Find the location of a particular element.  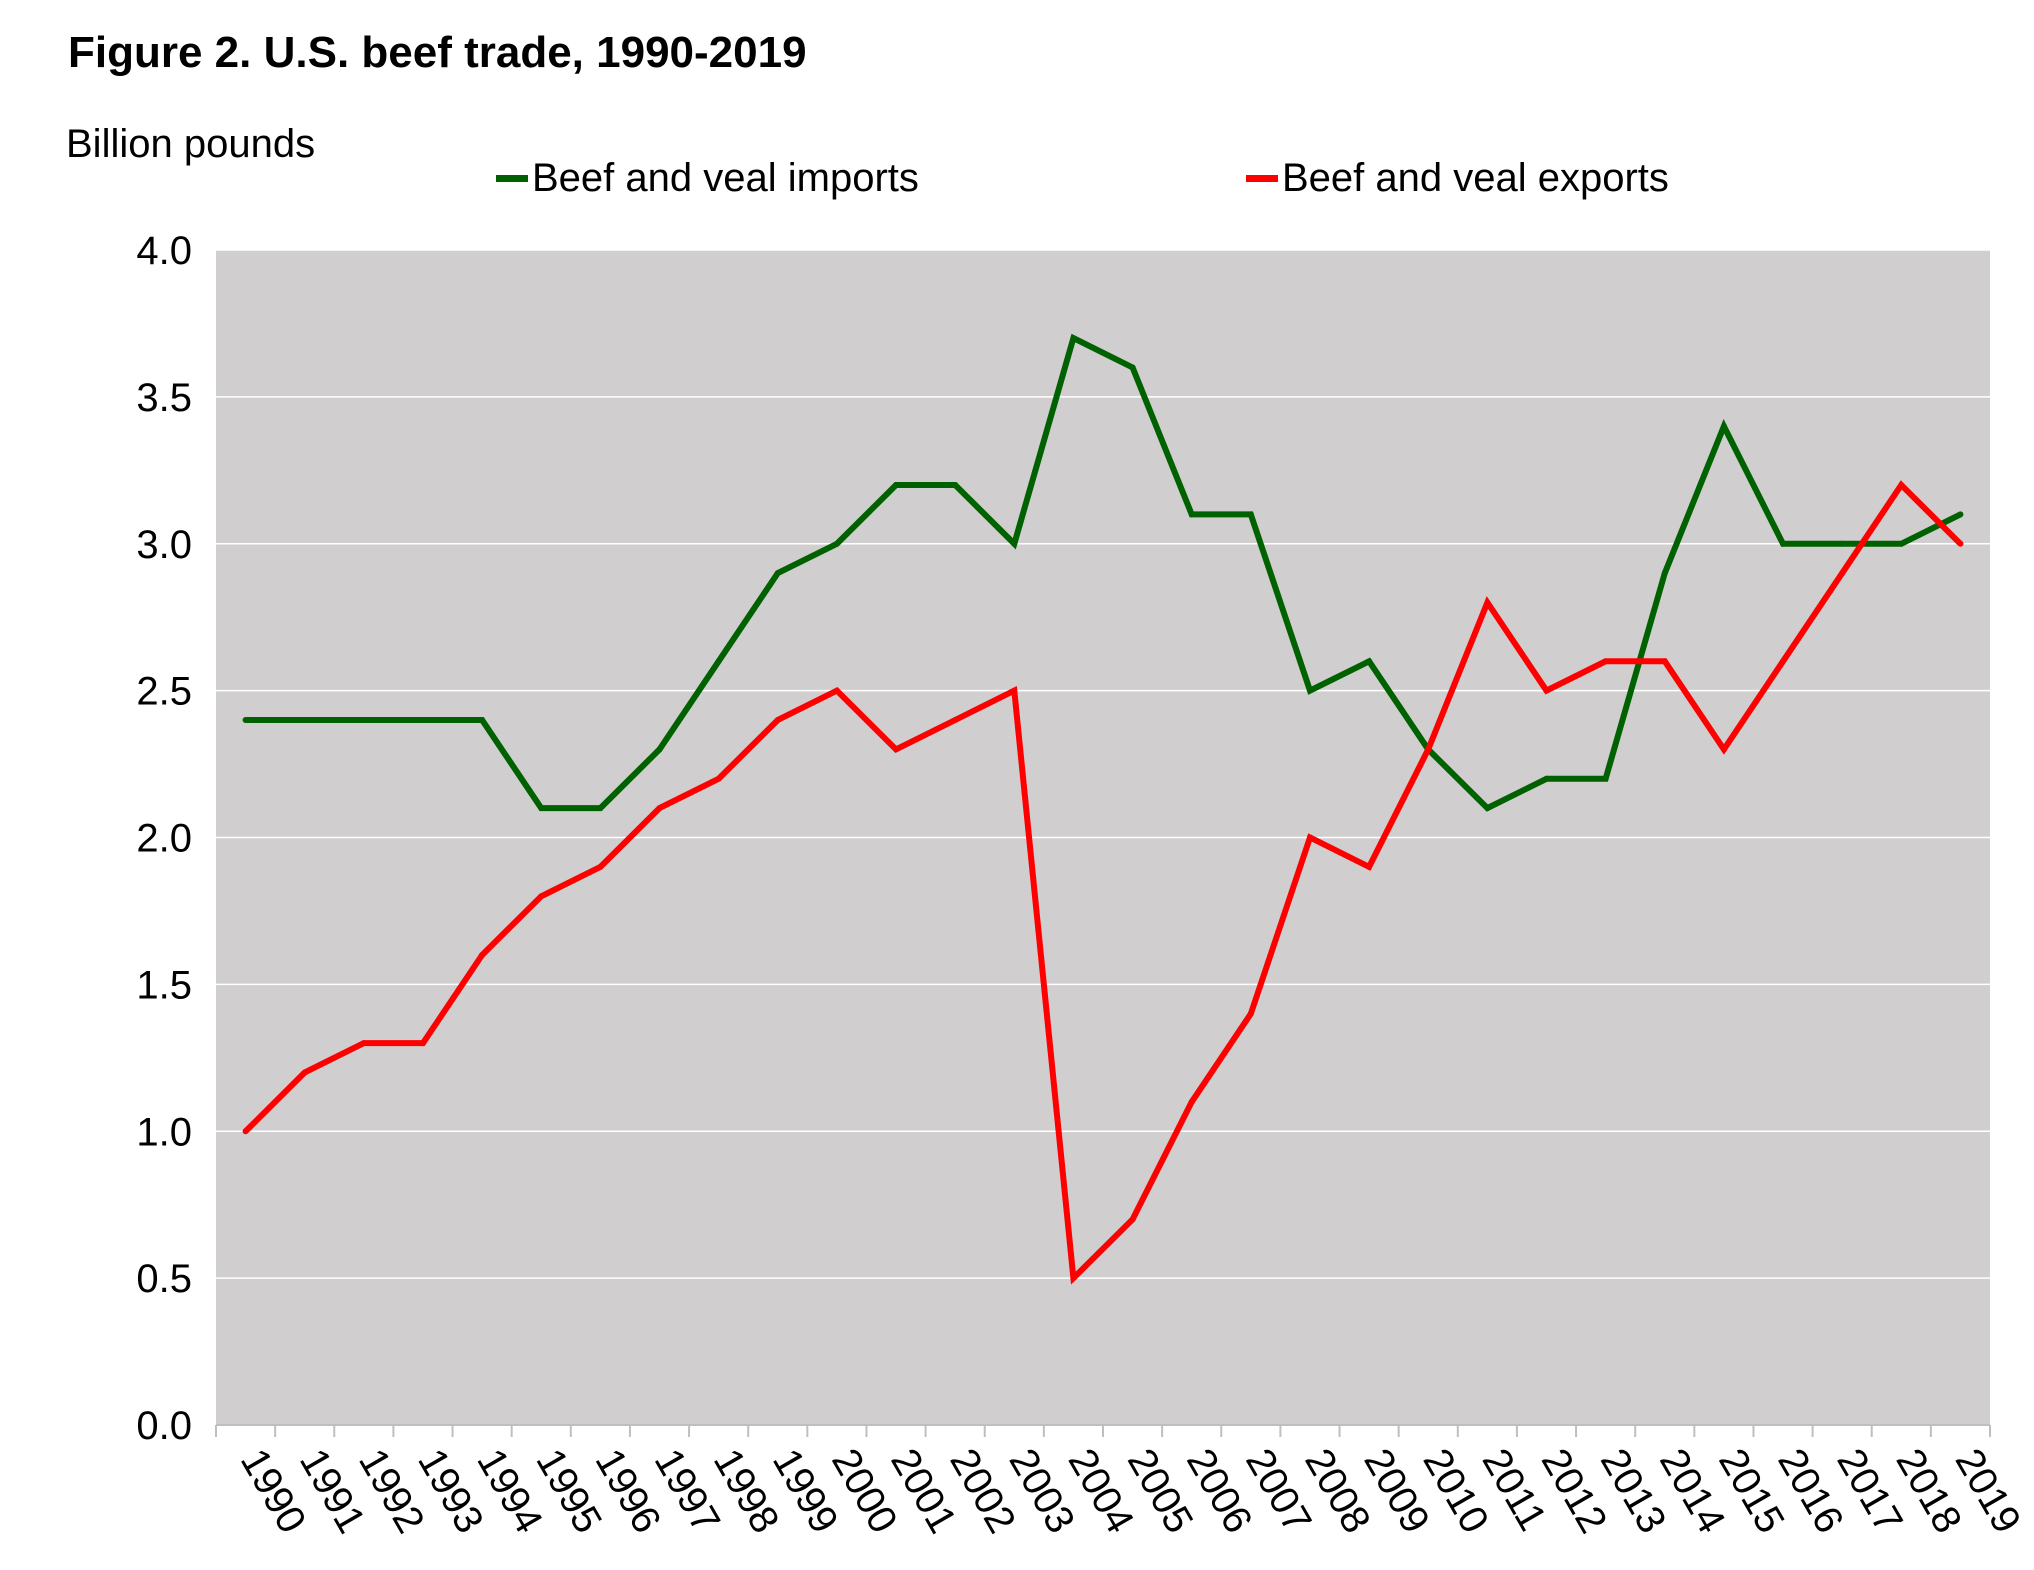

imports-point-1991 is located at coordinates (304, 720).